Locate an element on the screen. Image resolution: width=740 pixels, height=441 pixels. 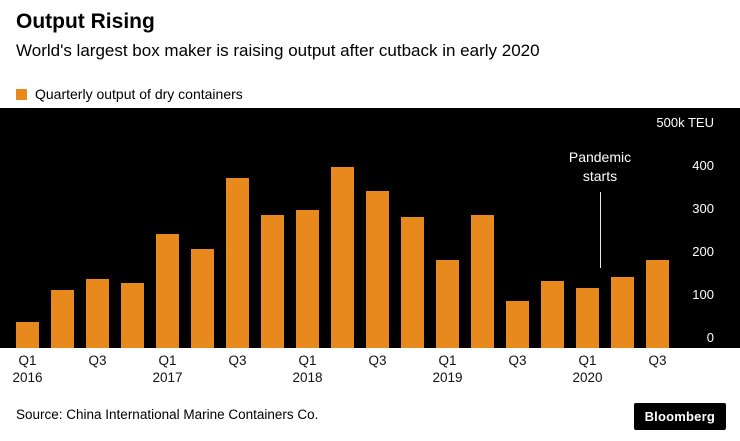
x-tick: Q1 2019 is located at coordinates (448, 369).